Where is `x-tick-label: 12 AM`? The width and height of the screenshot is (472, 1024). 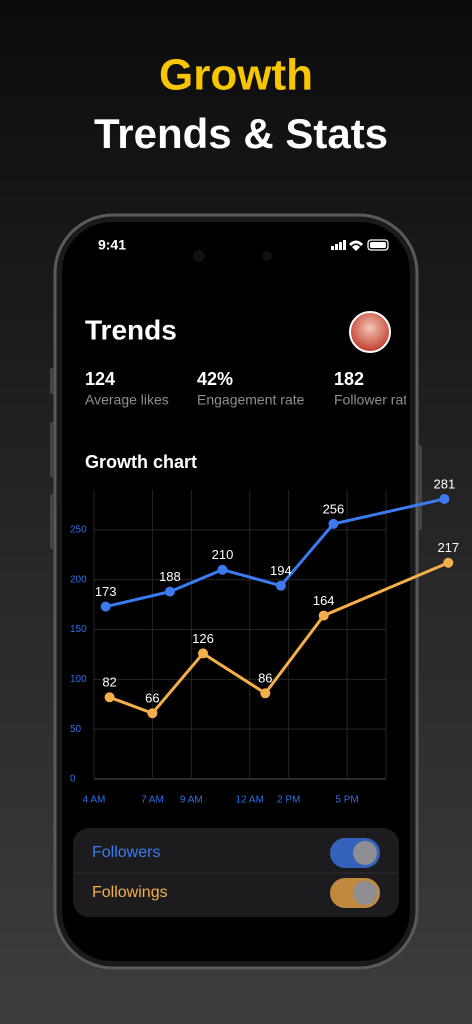
x-tick-label: 12 AM is located at coordinates (250, 800).